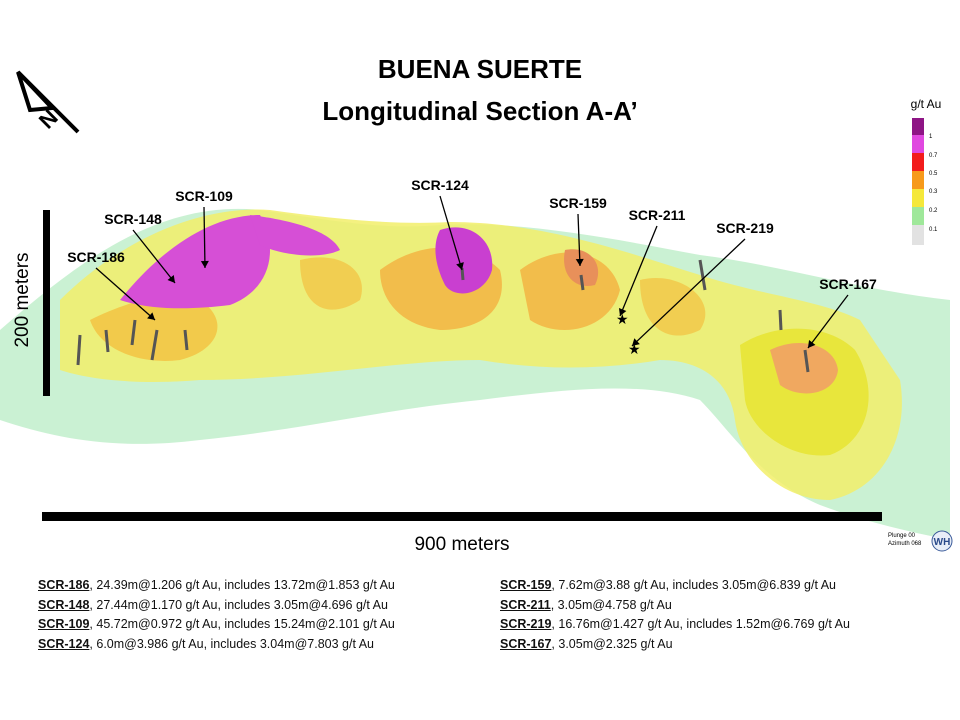  I want to click on azimuth: Azimuth 068, so click(905, 544).